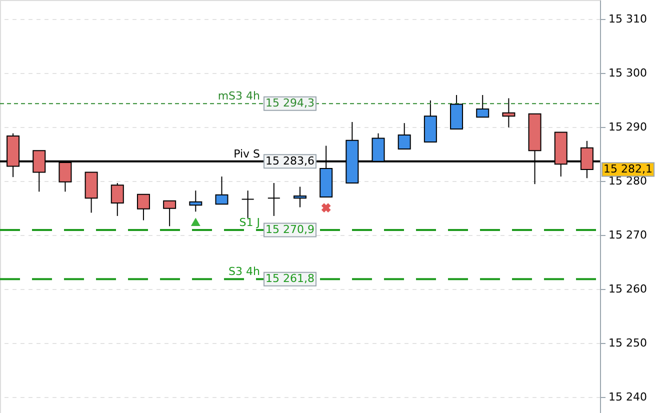 The image size is (655, 413). I want to click on ref-line-label: Piv S, so click(247, 153).